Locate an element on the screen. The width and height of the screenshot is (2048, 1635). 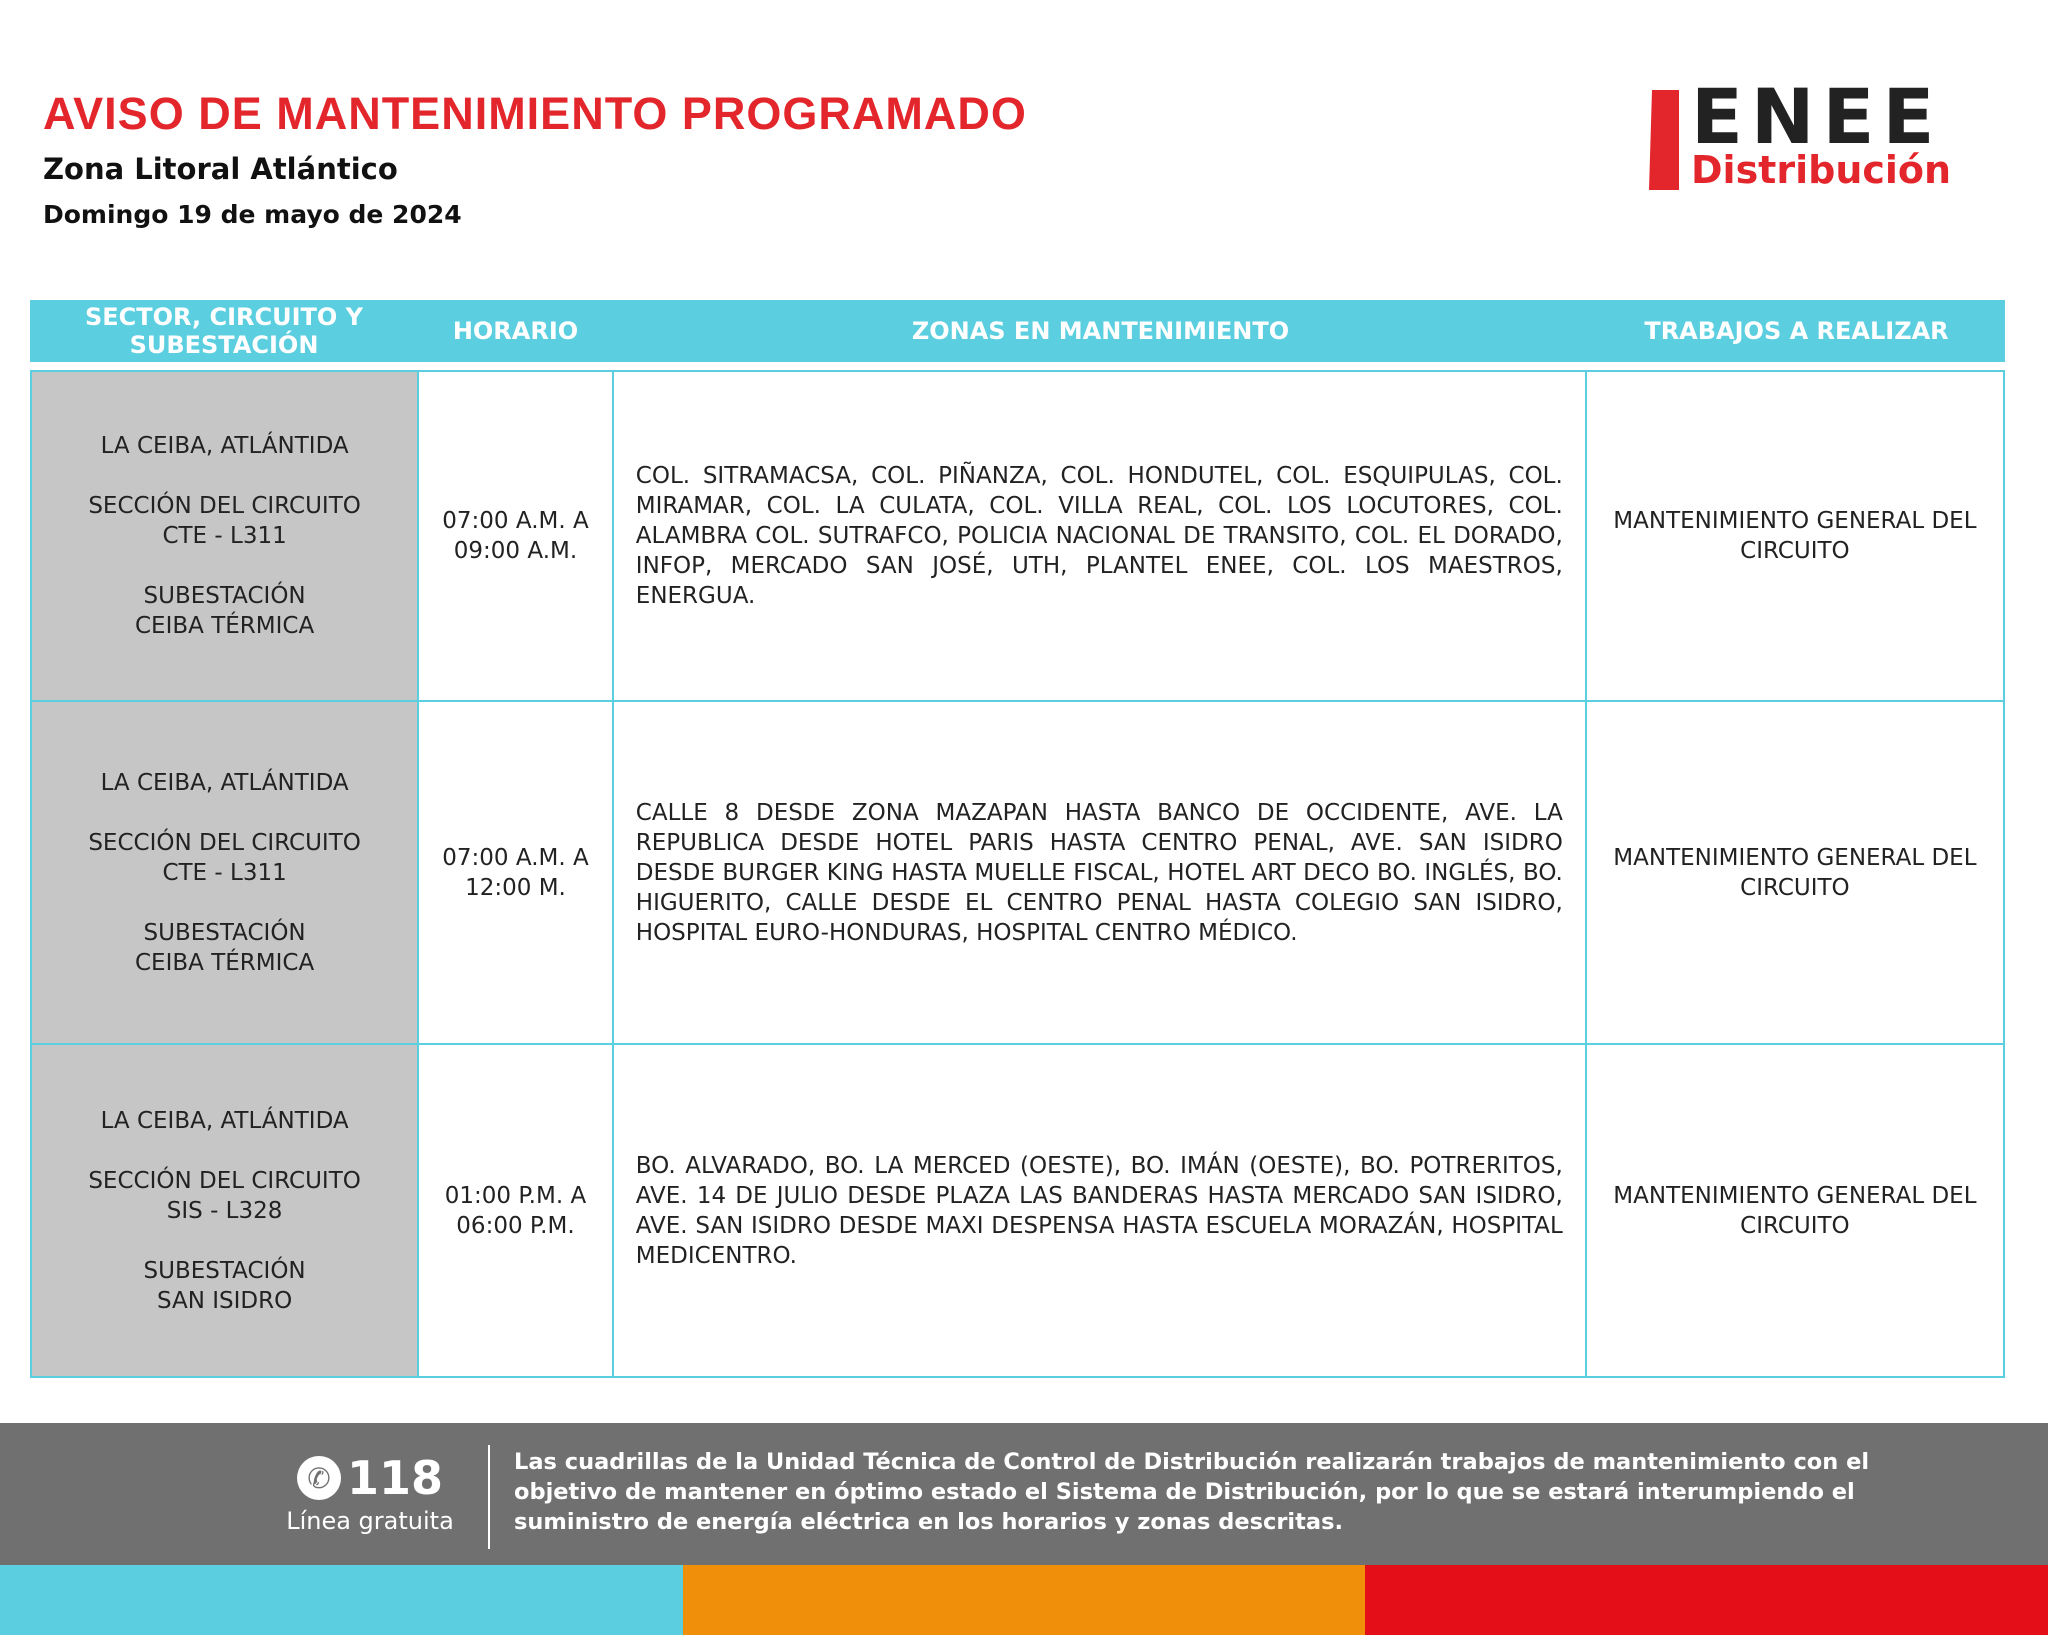
column-header: HORARIO is located at coordinates (515, 331).